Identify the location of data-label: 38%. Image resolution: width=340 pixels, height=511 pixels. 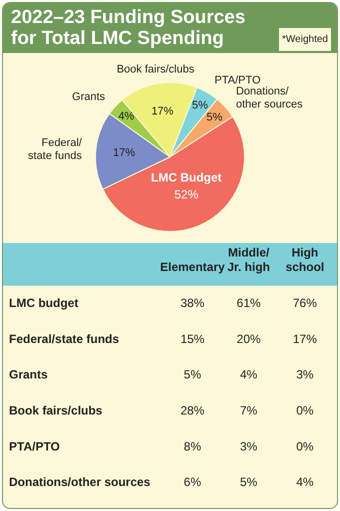
(192, 303).